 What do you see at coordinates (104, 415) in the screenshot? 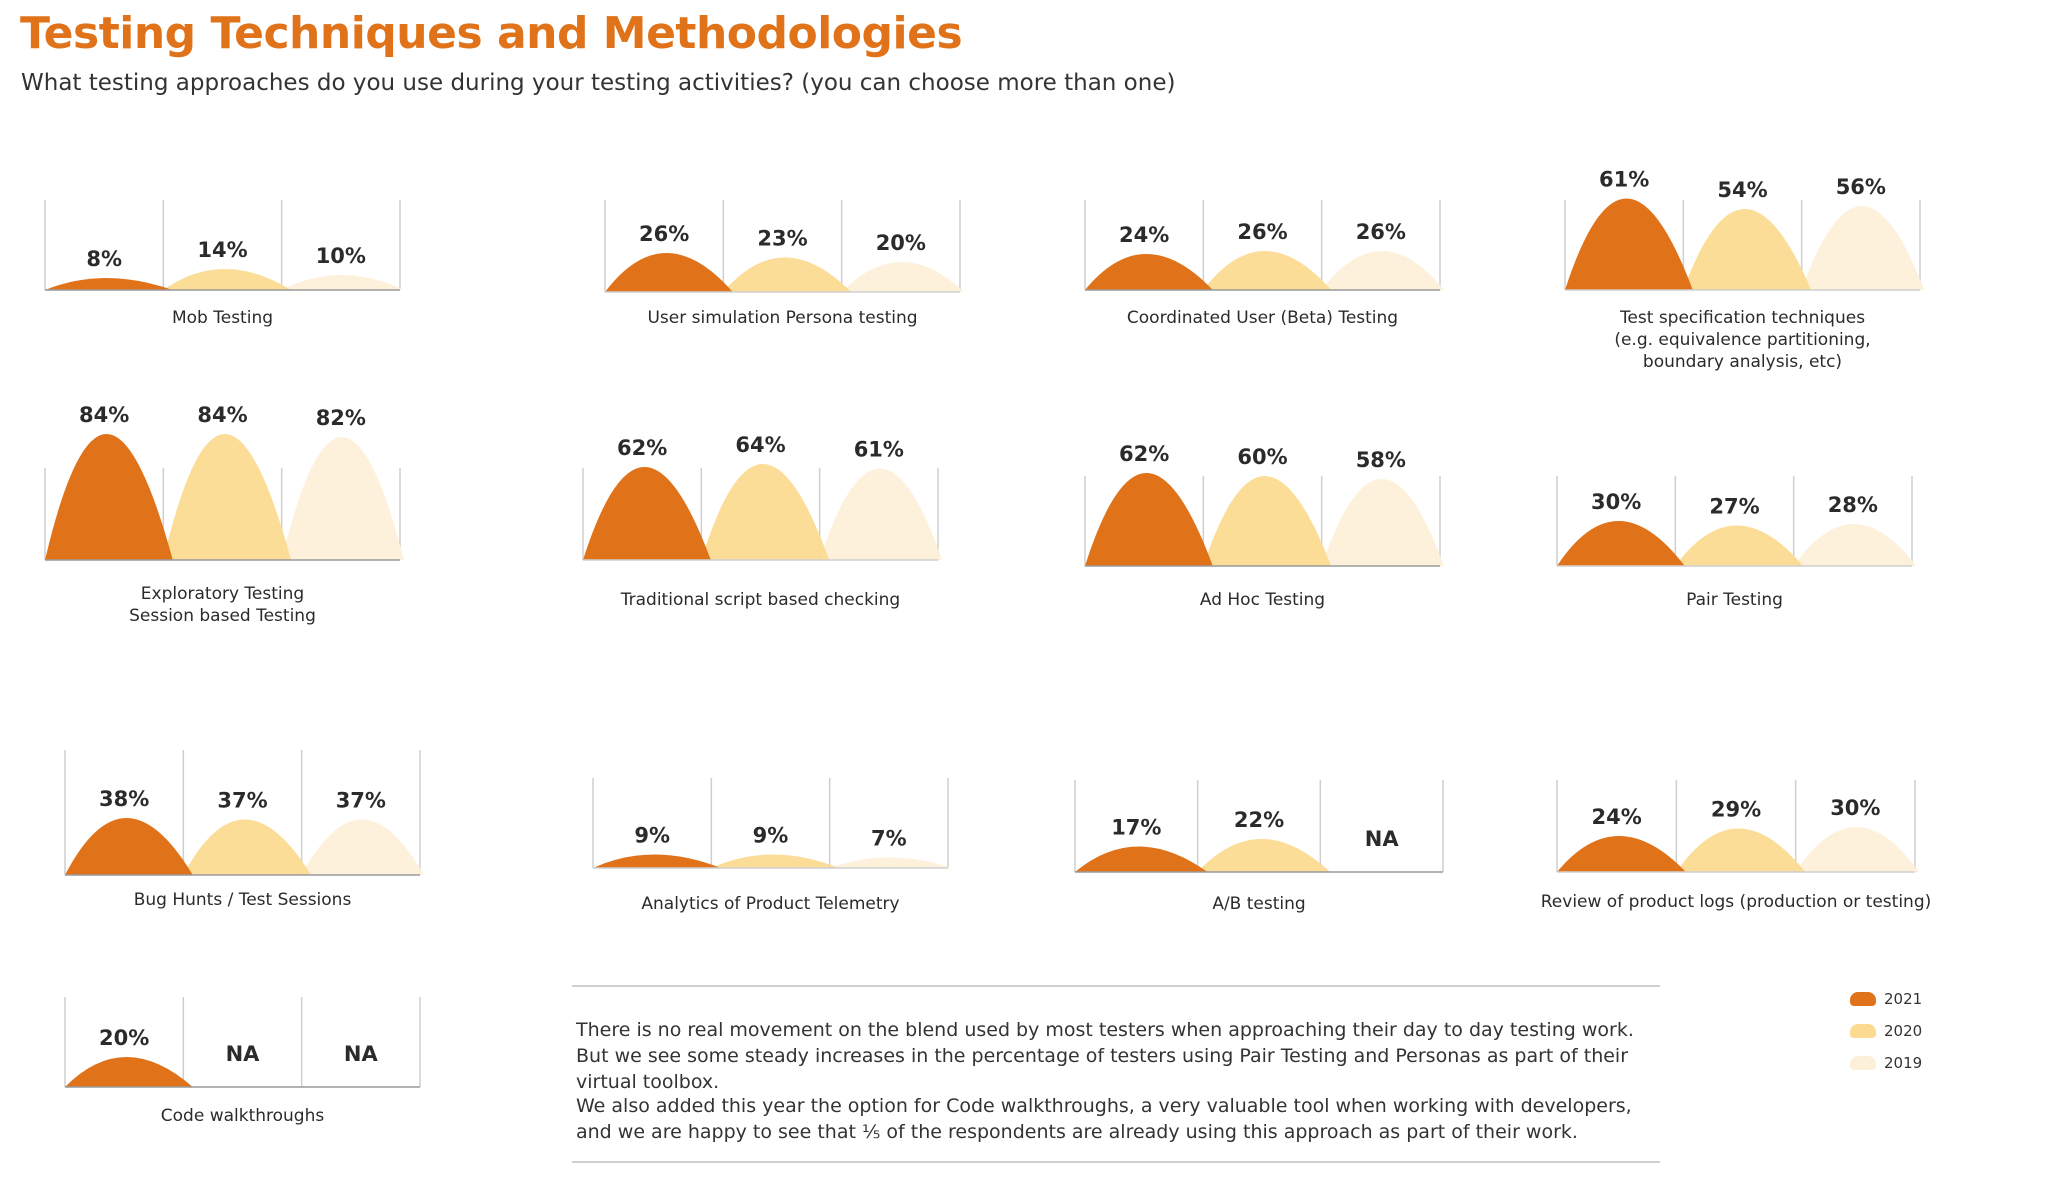
I see `value-label-2021: 84%` at bounding box center [104, 415].